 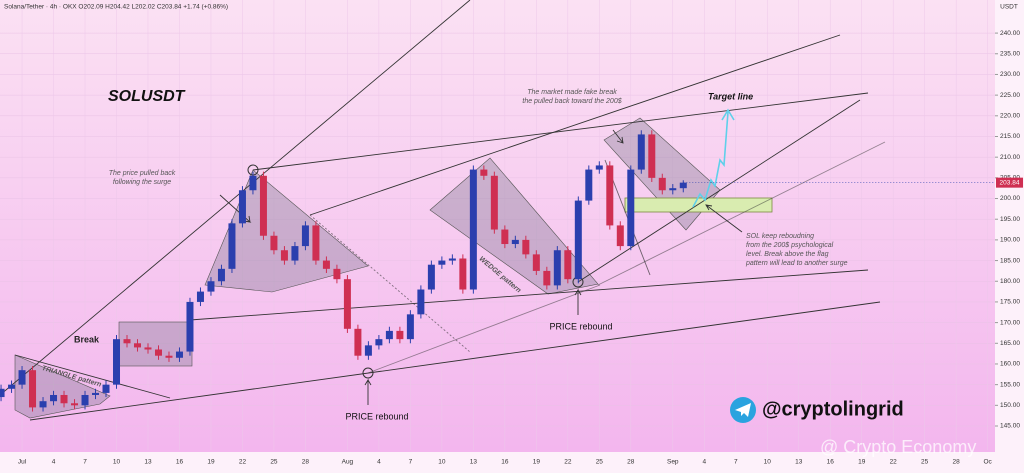 I want to click on annotation: PRICE rebound, so click(x=376, y=416).